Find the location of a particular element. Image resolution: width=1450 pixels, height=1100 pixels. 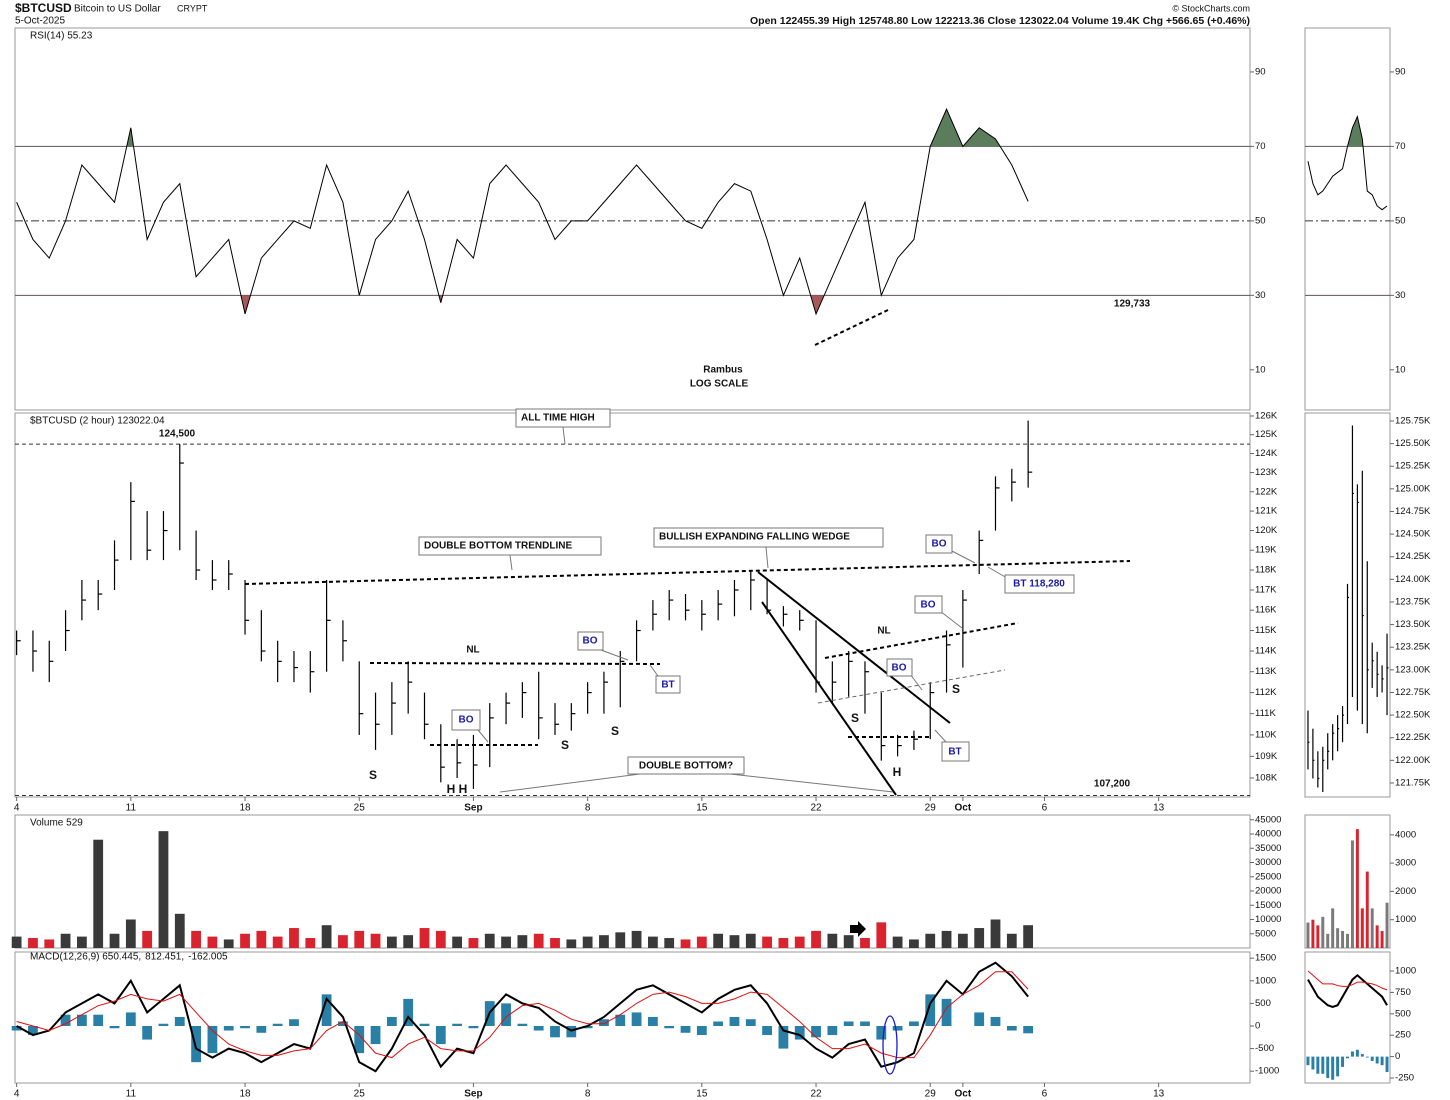

y-tick-label: 10000 is located at coordinates (1268, 919).